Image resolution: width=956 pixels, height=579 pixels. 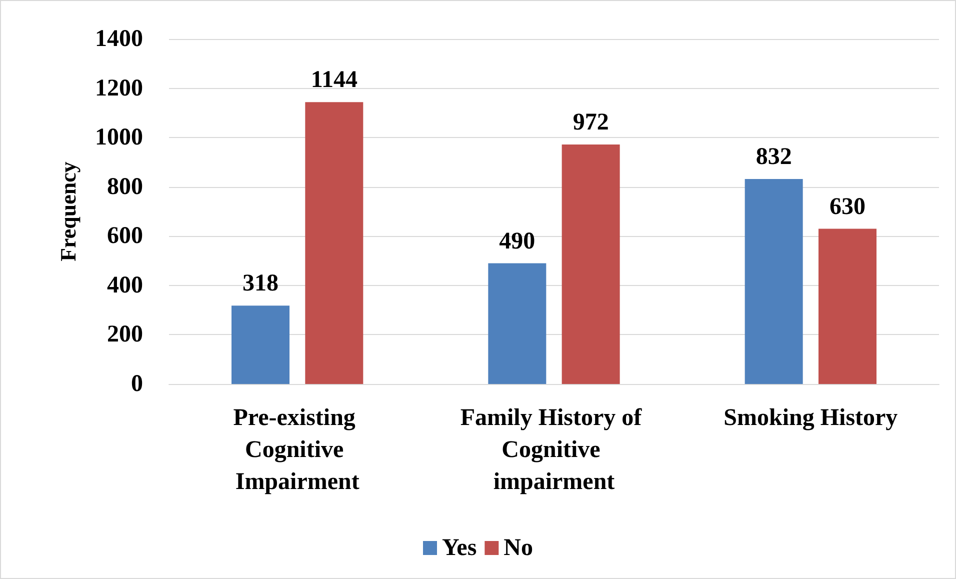 What do you see at coordinates (517, 241) in the screenshot?
I see `data-label: 490` at bounding box center [517, 241].